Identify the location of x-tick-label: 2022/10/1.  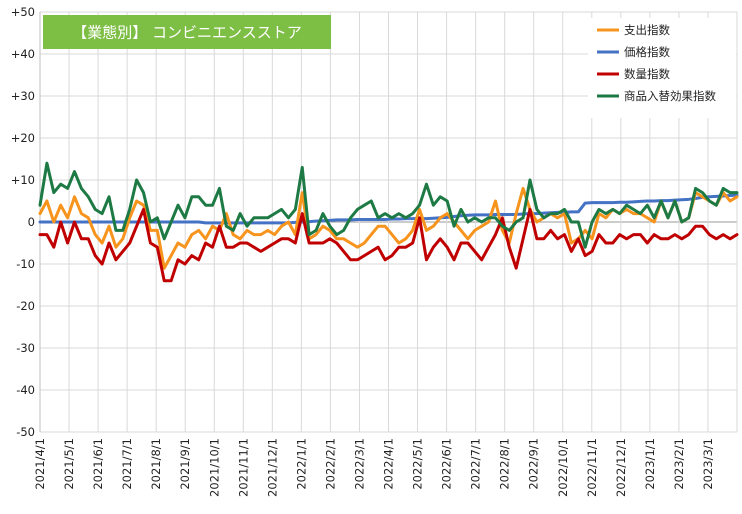
(563, 467).